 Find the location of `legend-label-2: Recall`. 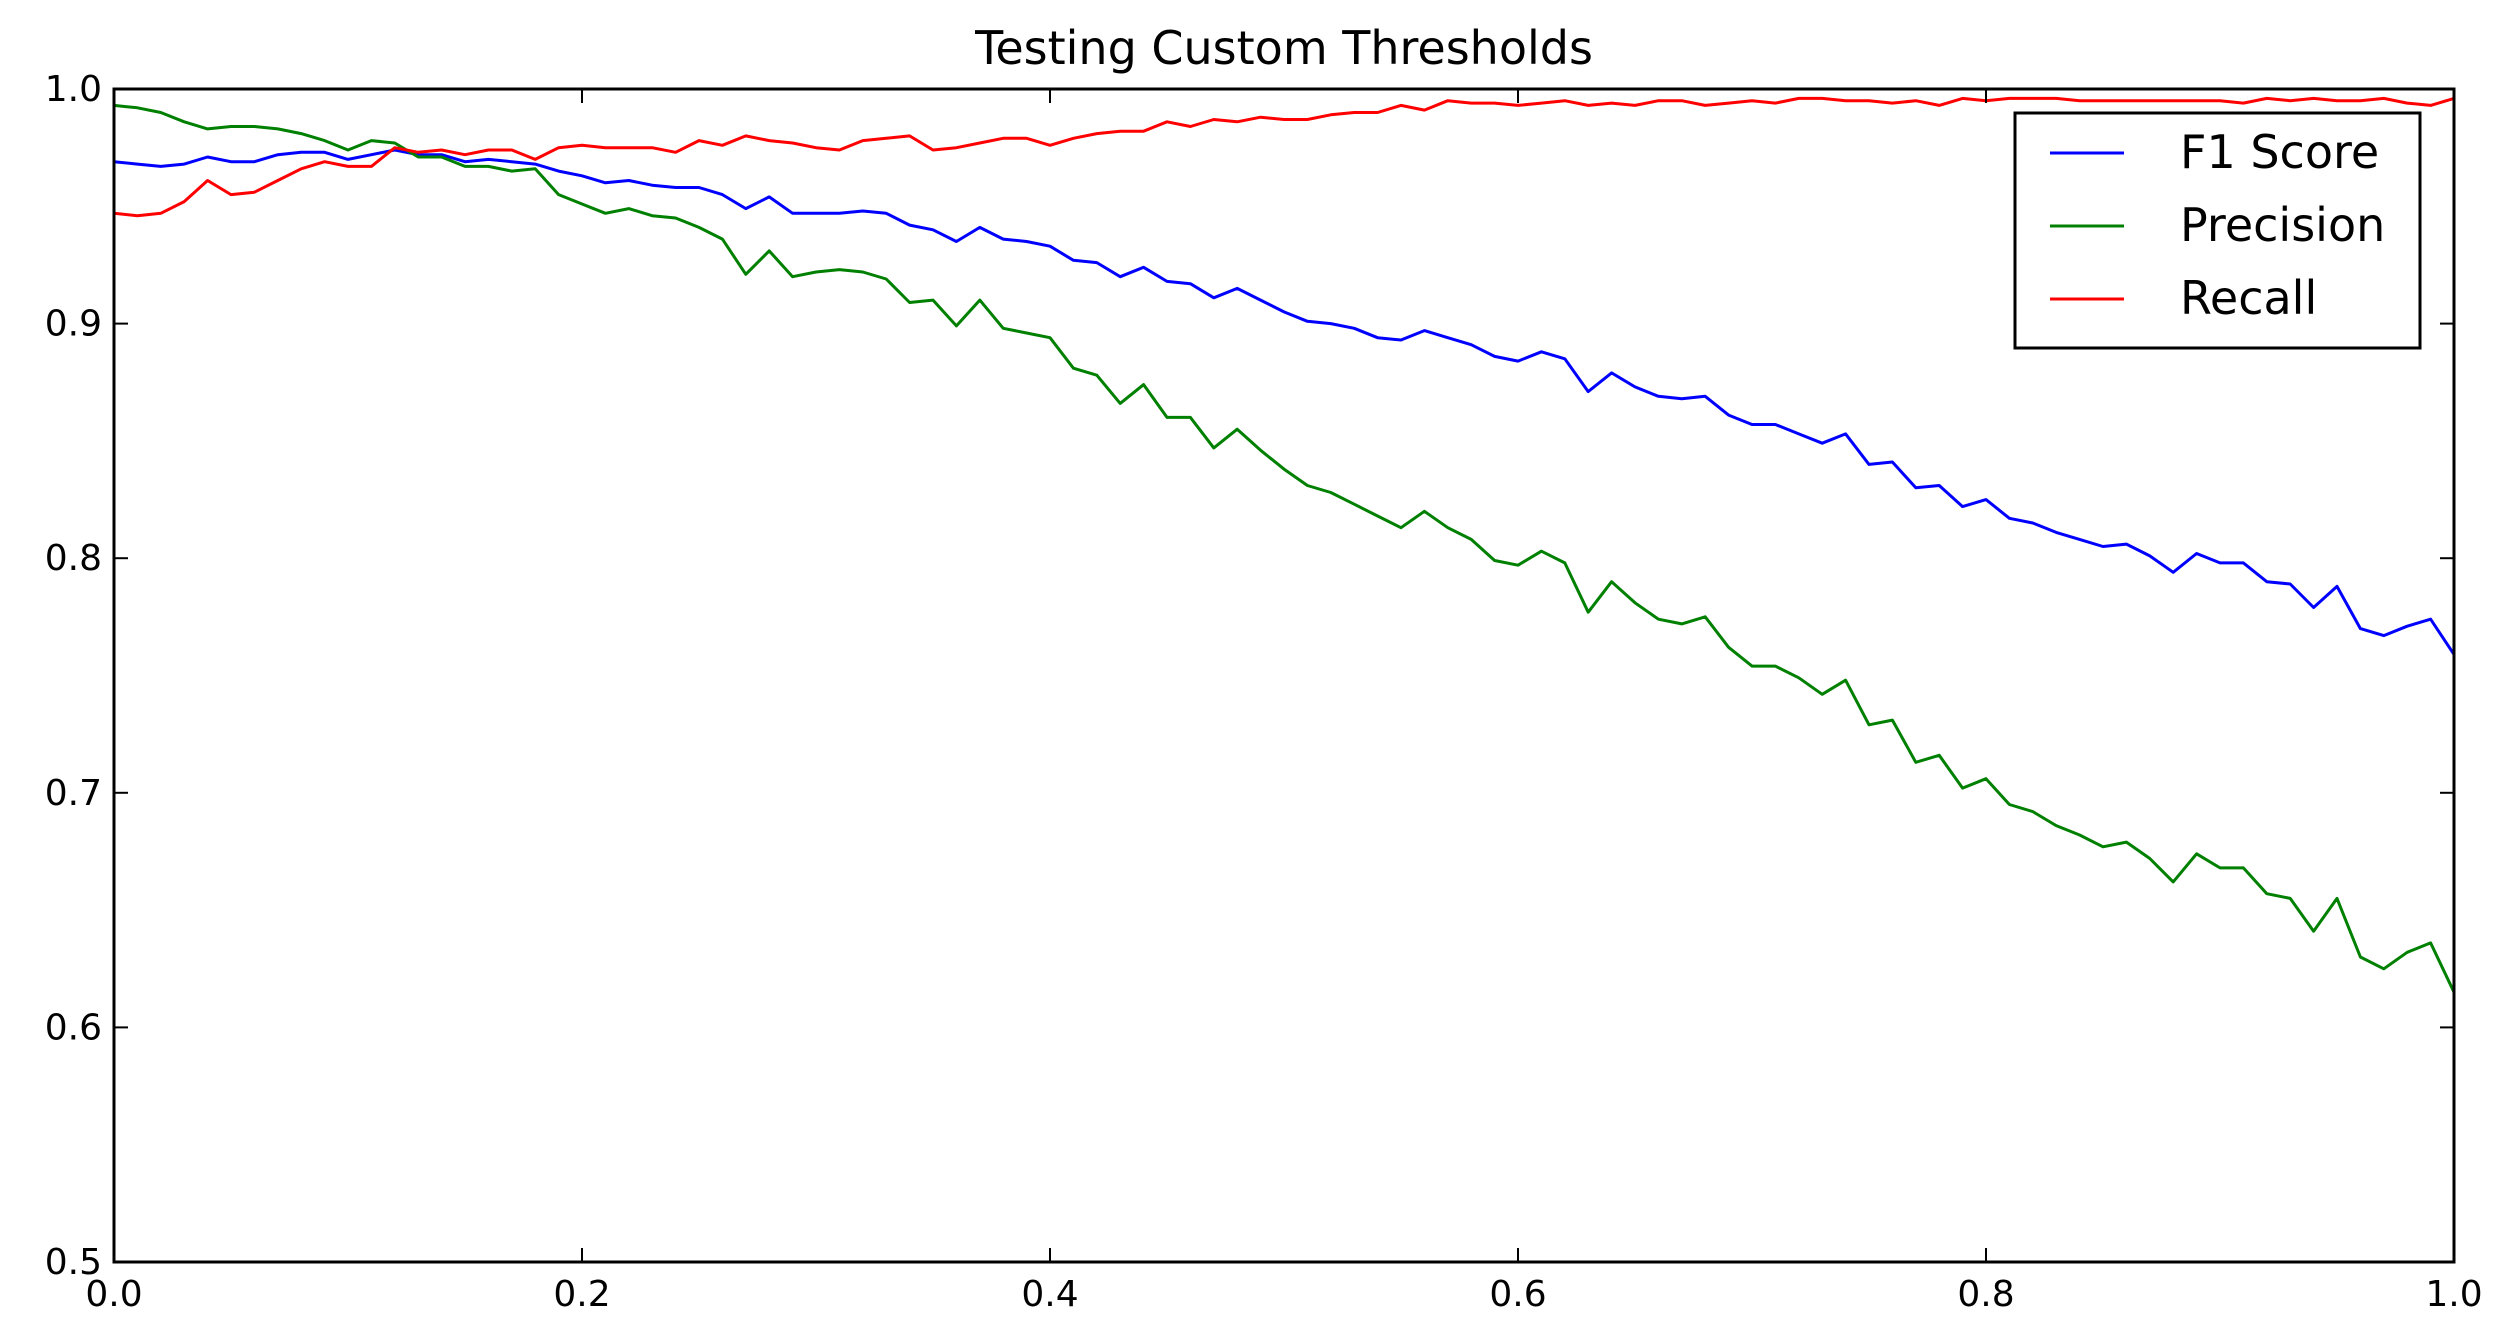

legend-label-2: Recall is located at coordinates (2248, 298).